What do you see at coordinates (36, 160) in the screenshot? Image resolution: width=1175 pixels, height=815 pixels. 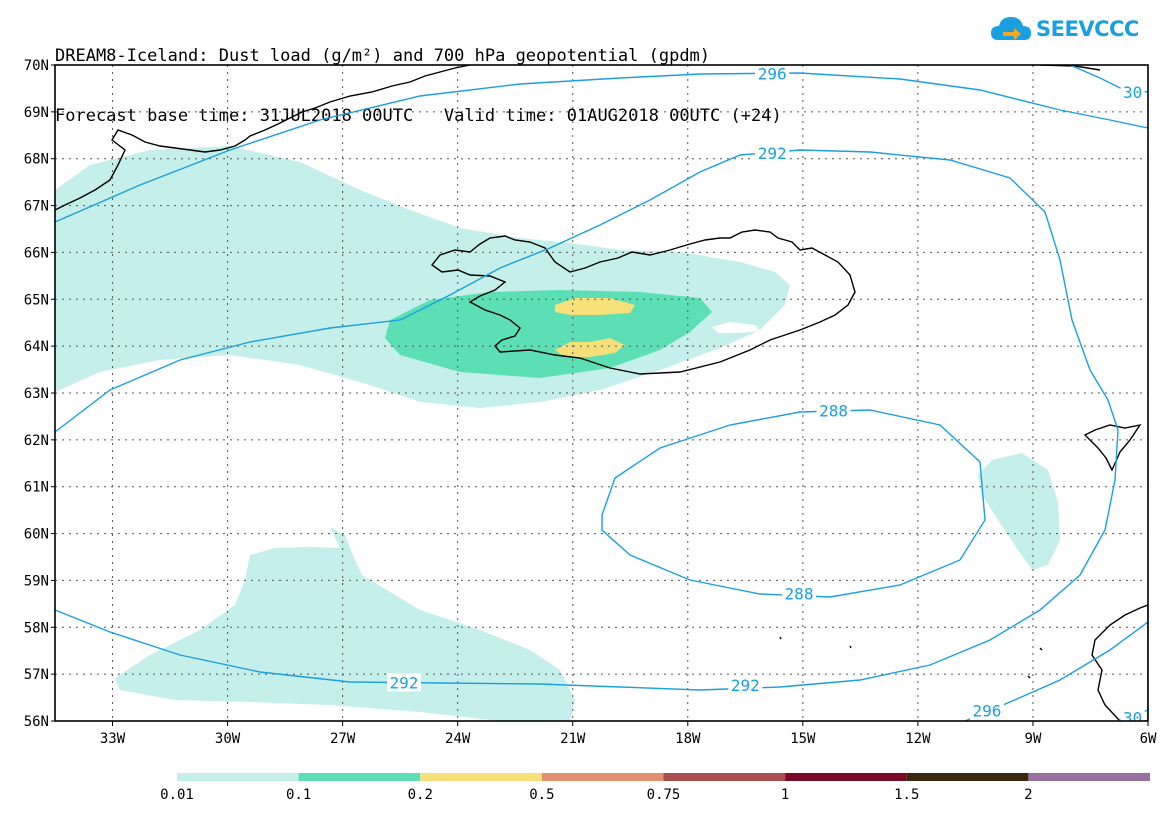 I see `lat-label: 68N` at bounding box center [36, 160].